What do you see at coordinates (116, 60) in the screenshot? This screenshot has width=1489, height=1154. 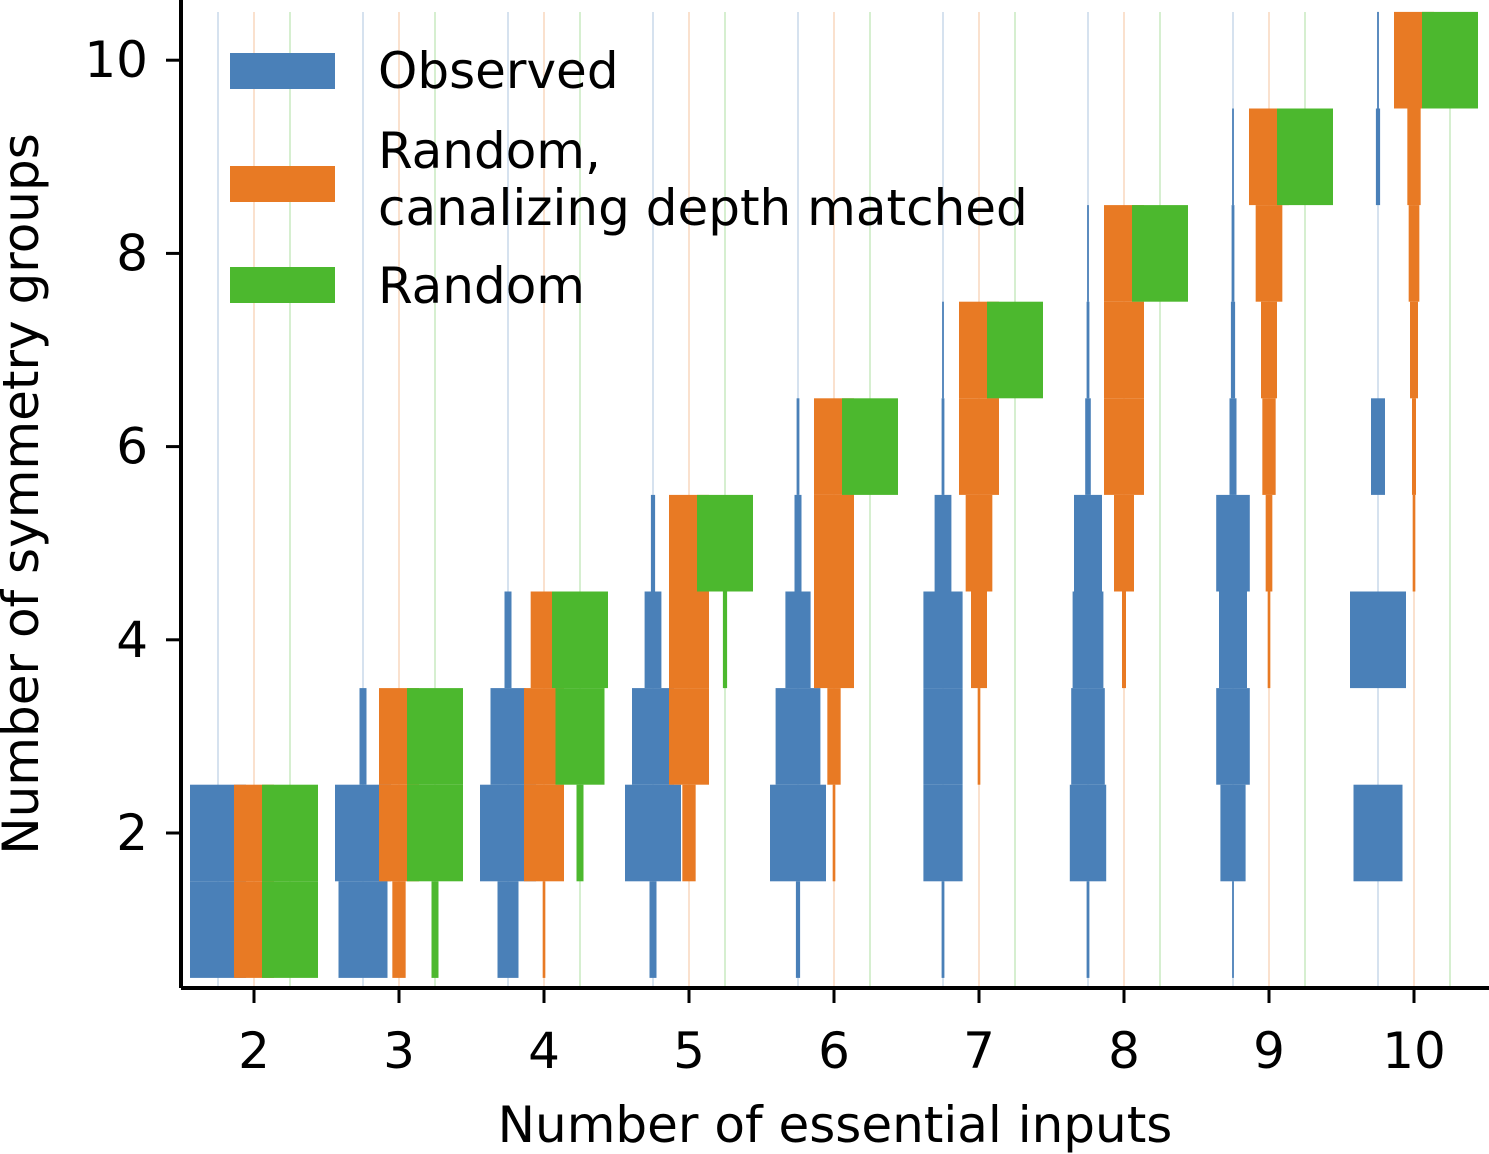 I see `y-tick-label: 10` at bounding box center [116, 60].